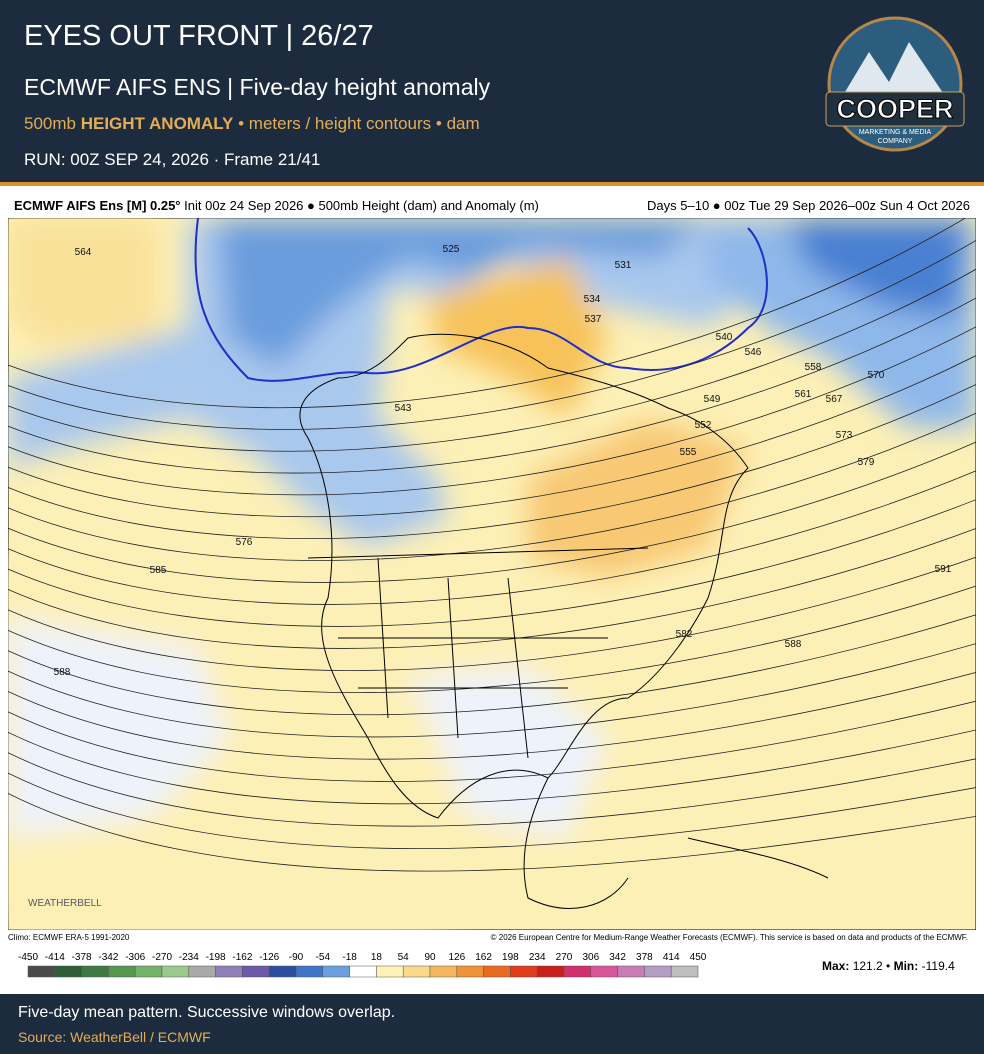 This screenshot has width=984, height=1054. What do you see at coordinates (895, 141) in the screenshot?
I see `logo-text: COMPANY` at bounding box center [895, 141].